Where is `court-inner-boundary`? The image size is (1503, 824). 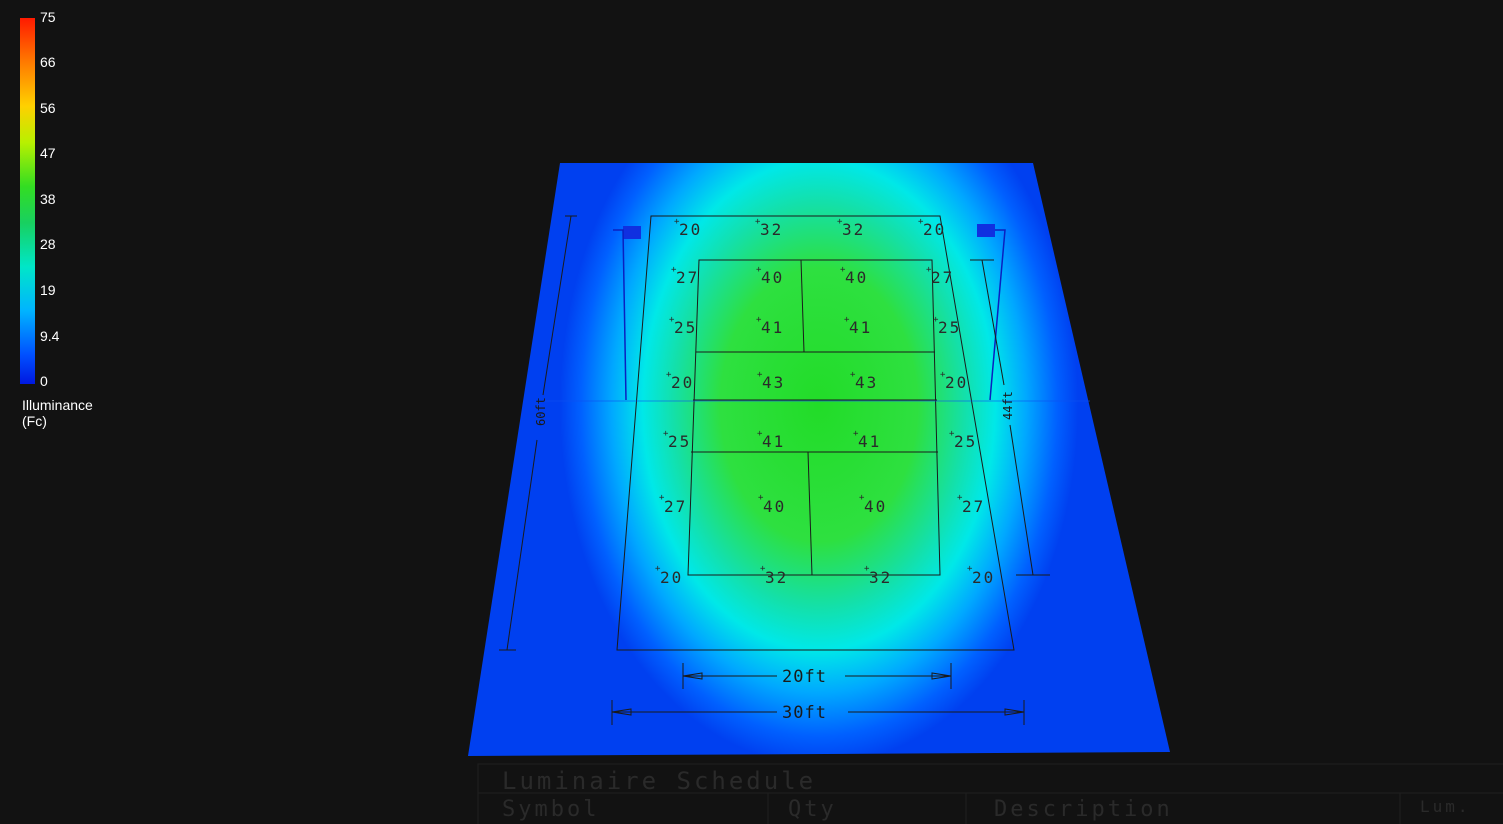
court-inner-boundary is located at coordinates (814, 417).